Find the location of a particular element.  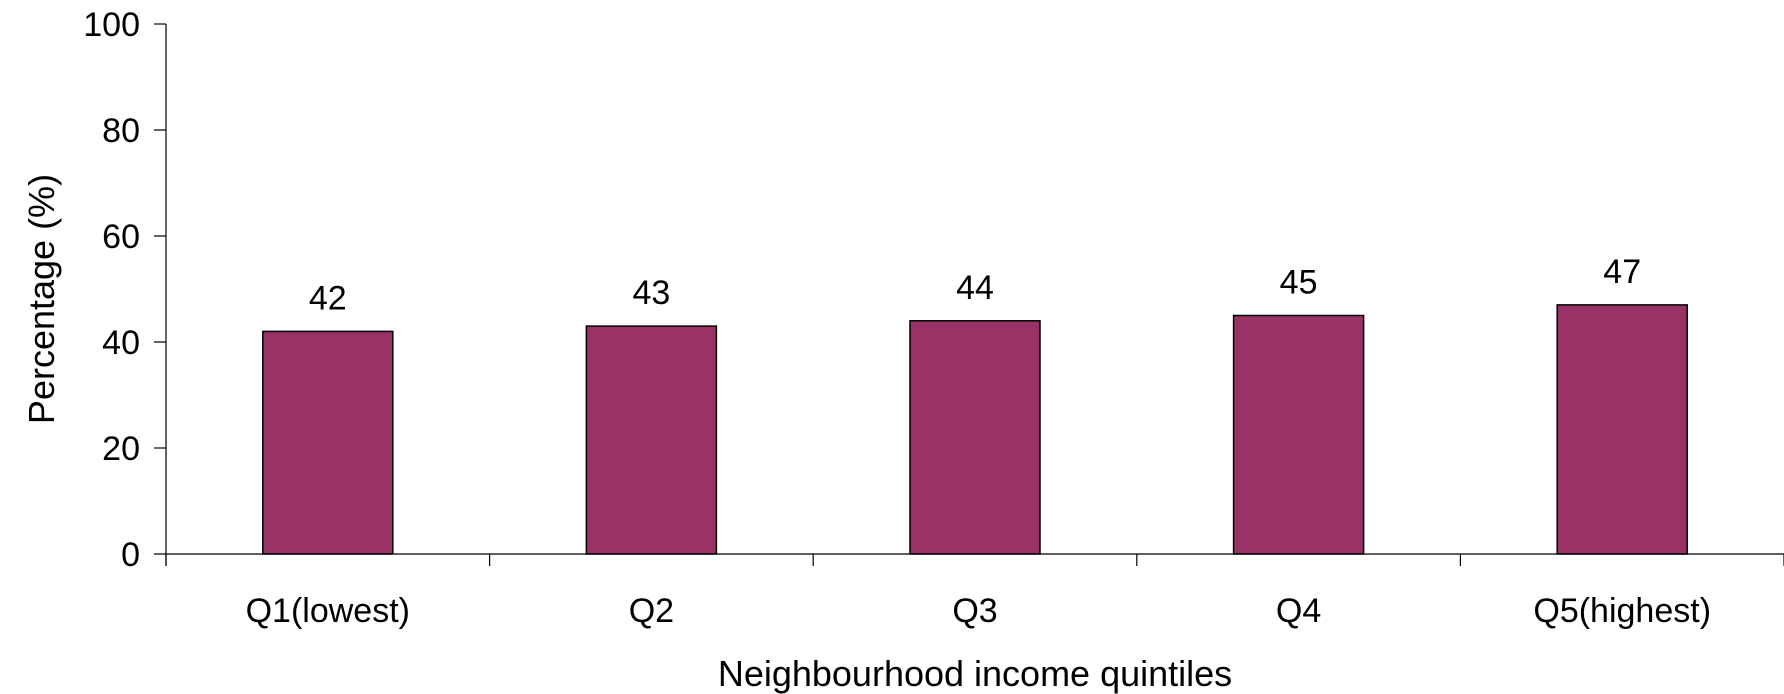

data-label: 43 is located at coordinates (651, 293).